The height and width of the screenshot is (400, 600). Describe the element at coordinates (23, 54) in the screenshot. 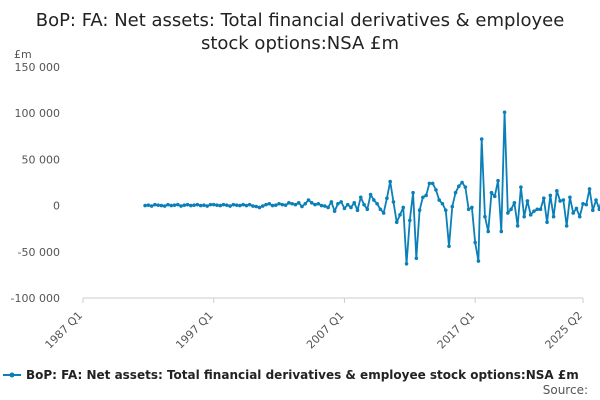

I see `y-axis-unit-label: £m` at that location.